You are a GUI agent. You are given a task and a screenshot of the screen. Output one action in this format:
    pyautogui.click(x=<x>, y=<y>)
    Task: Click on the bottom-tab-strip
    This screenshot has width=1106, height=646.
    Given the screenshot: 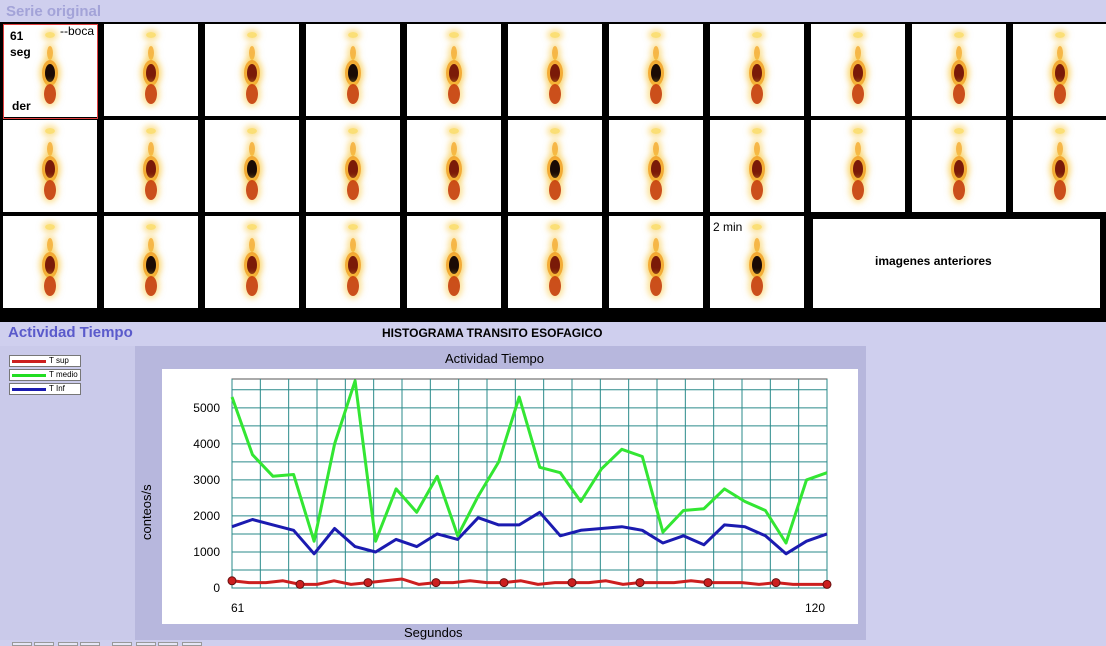 What is the action you would take?
    pyautogui.click(x=553, y=643)
    